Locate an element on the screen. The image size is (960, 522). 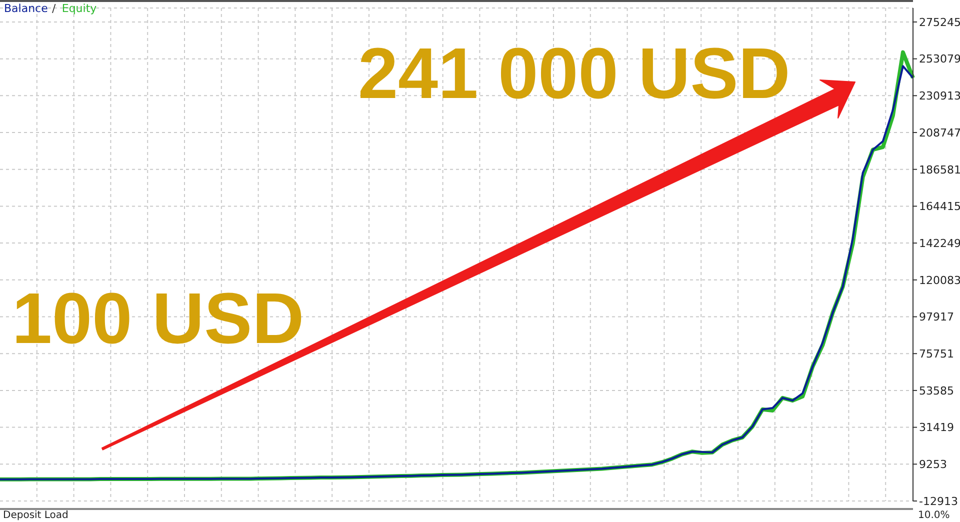
y-tick-label: 97917 is located at coordinates (936, 317).